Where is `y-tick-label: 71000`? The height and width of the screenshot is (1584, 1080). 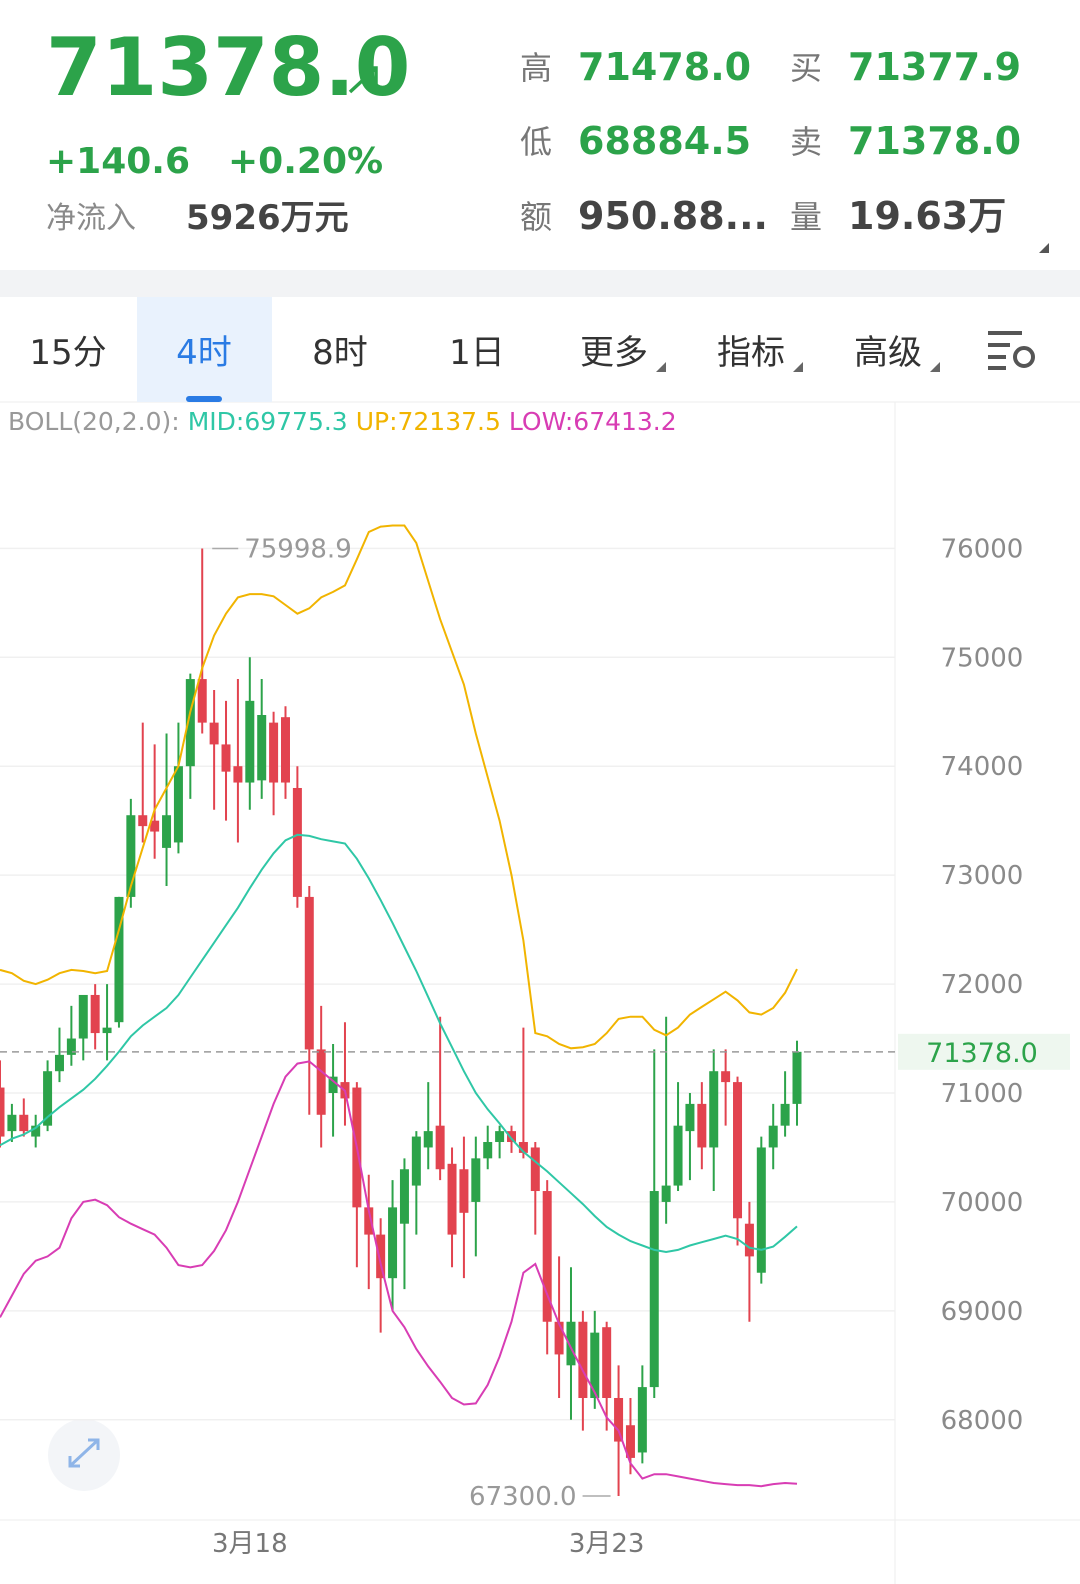 y-tick-label: 71000 is located at coordinates (982, 1094).